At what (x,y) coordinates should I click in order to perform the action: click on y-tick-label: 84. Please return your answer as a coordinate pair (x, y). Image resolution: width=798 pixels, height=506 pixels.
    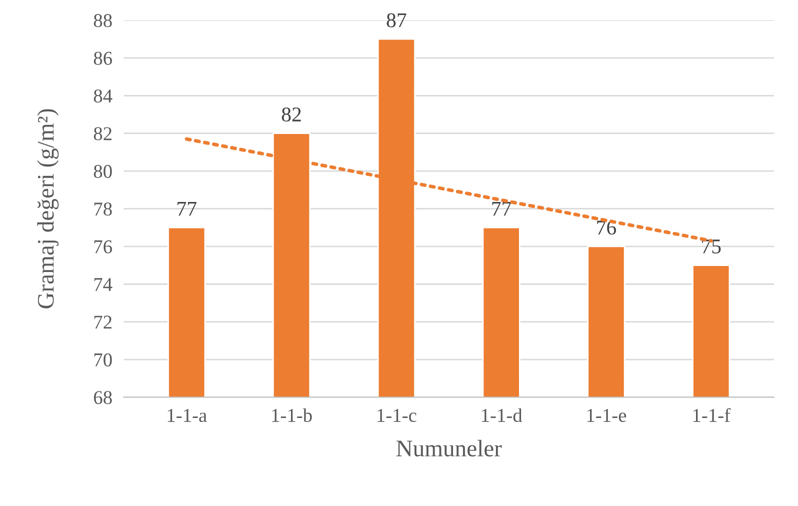
    Looking at the image, I should click on (103, 96).